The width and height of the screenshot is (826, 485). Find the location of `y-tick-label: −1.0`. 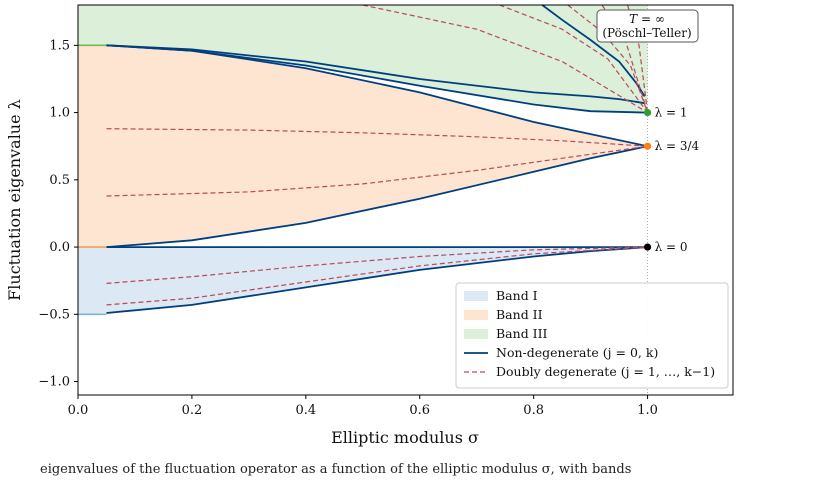

y-tick-label: −1.0 is located at coordinates (54, 382).